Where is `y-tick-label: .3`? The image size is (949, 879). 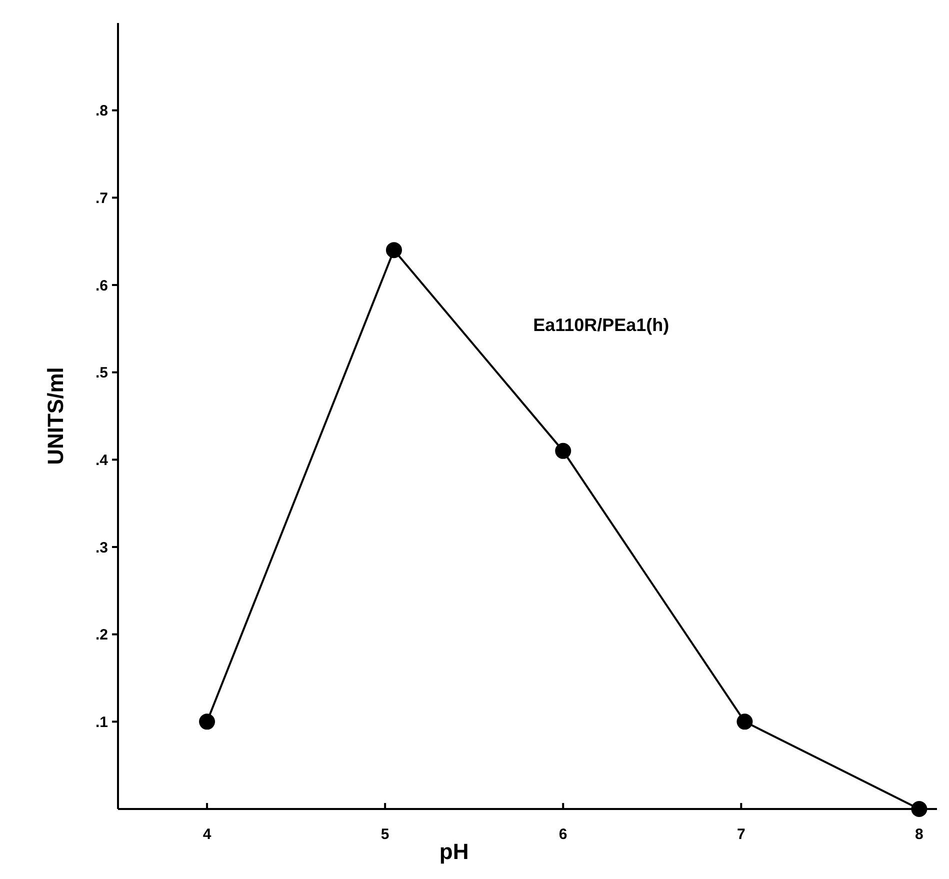
y-tick-label: .3 is located at coordinates (101, 547).